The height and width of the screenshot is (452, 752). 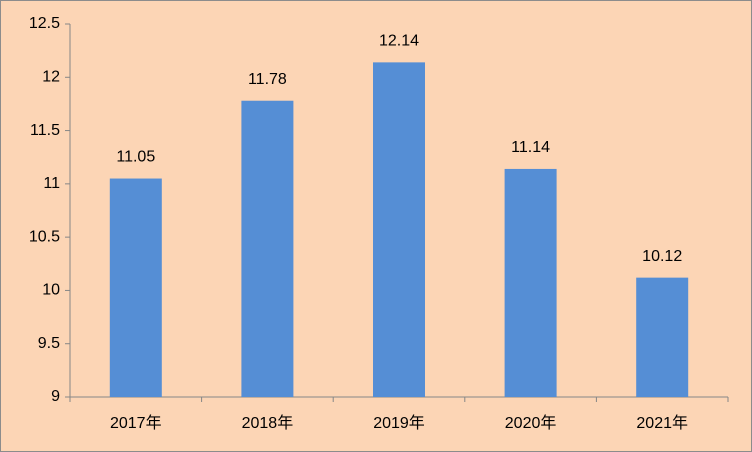 What do you see at coordinates (44, 236) in the screenshot?
I see `y-tick-label: 10.5` at bounding box center [44, 236].